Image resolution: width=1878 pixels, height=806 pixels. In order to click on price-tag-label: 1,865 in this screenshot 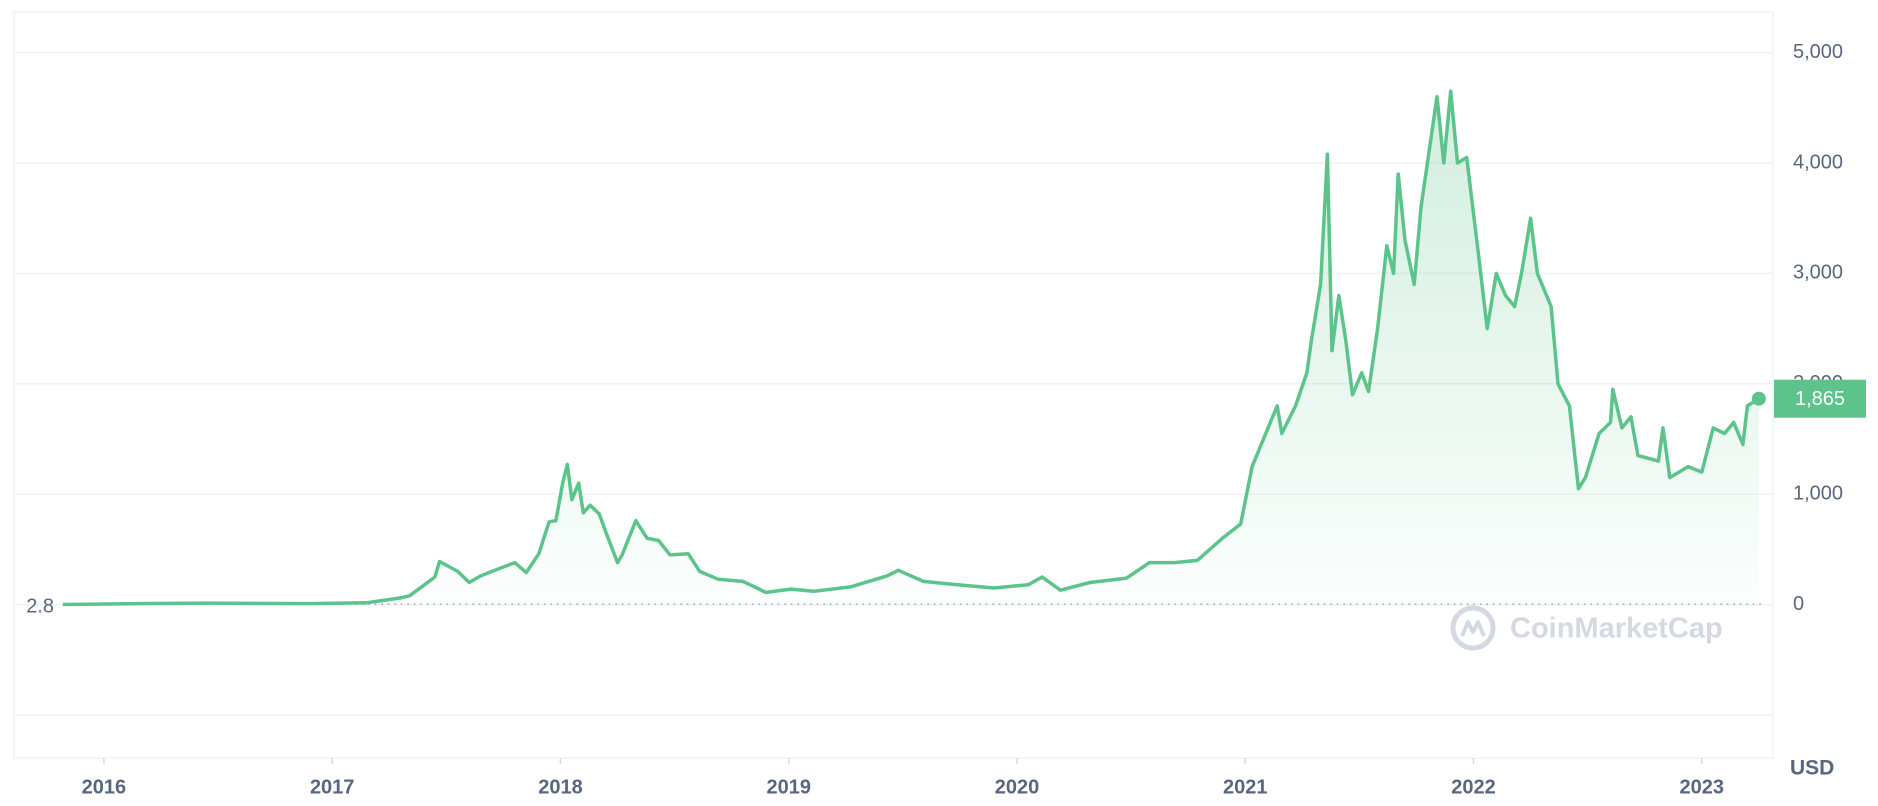, I will do `click(1820, 399)`.